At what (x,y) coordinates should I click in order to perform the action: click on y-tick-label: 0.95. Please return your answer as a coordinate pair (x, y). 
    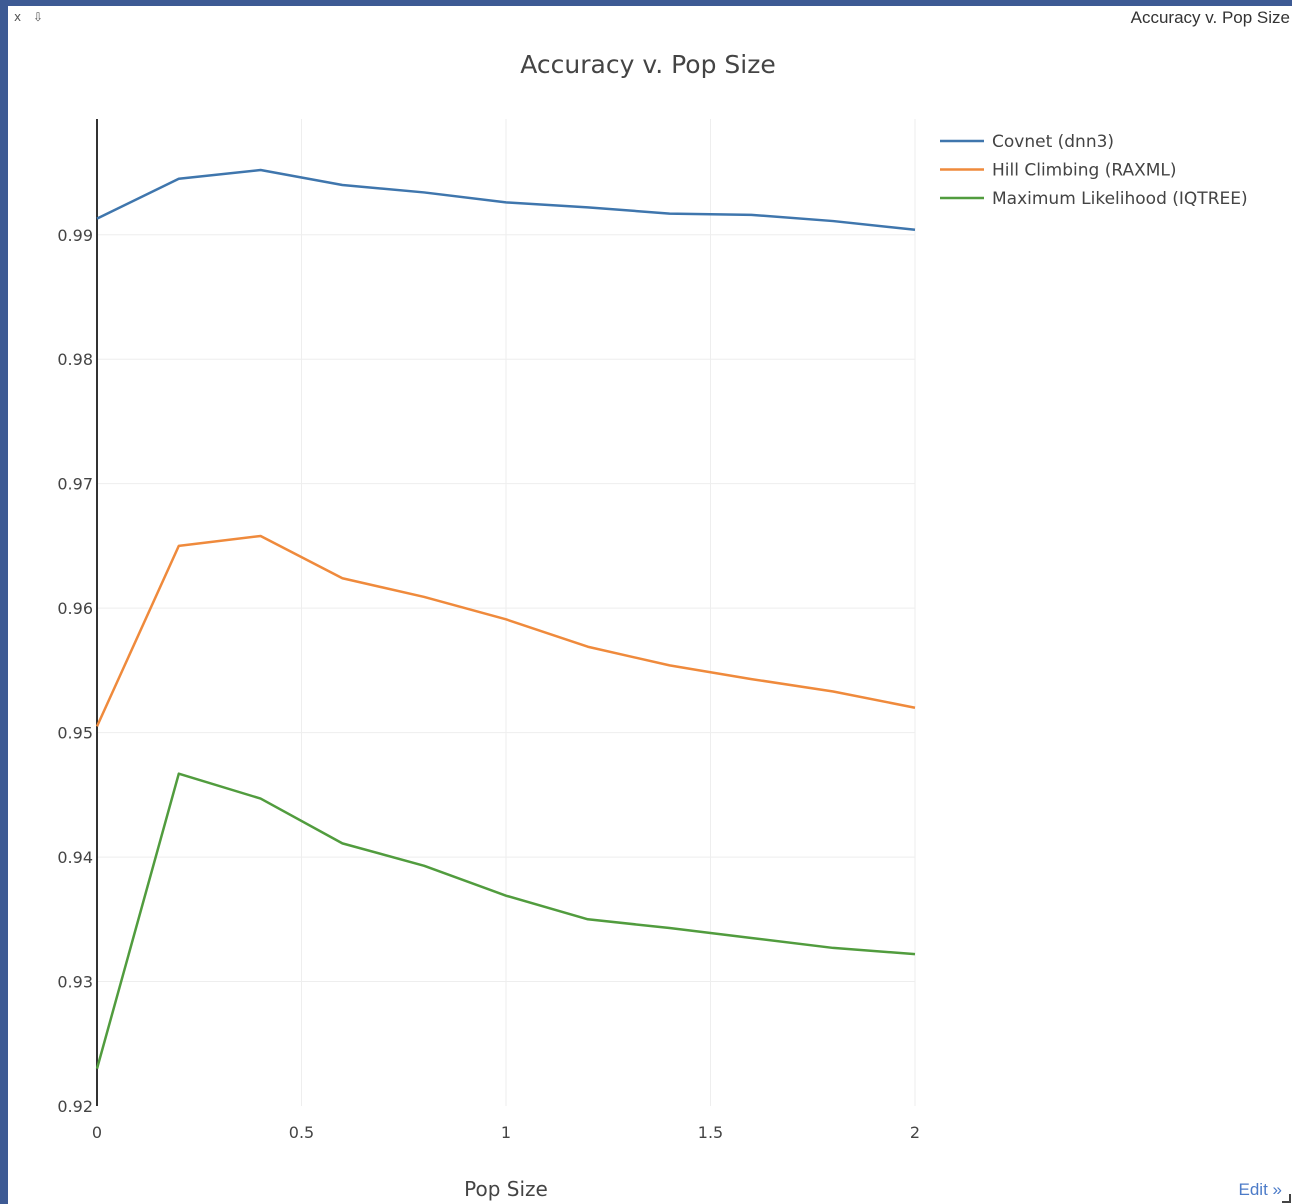
    Looking at the image, I should click on (75, 733).